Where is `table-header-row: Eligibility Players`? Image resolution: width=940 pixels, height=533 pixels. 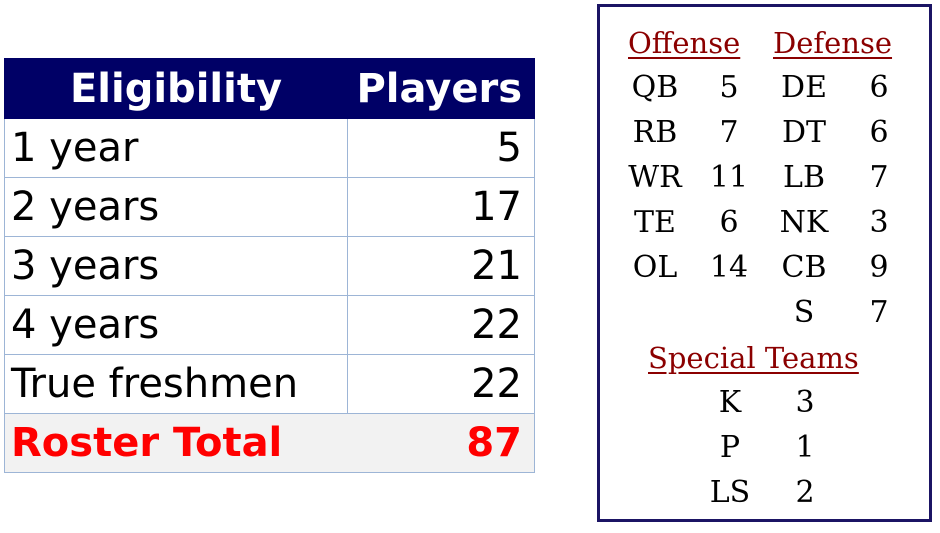
table-header-row: Eligibility Players is located at coordinates (269, 88).